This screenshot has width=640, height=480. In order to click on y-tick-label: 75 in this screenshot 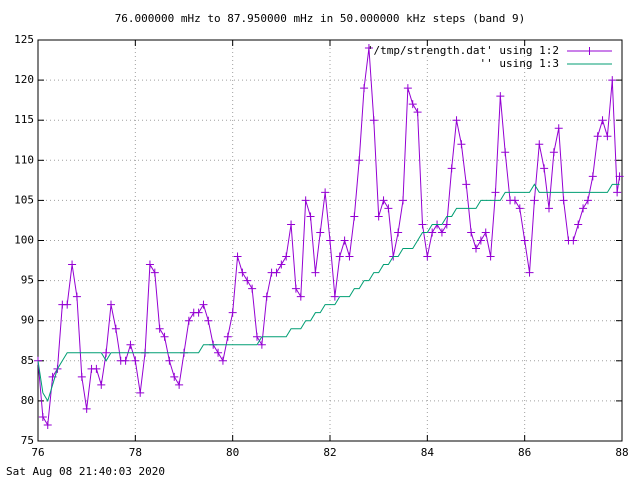, I will do `click(27, 440)`.